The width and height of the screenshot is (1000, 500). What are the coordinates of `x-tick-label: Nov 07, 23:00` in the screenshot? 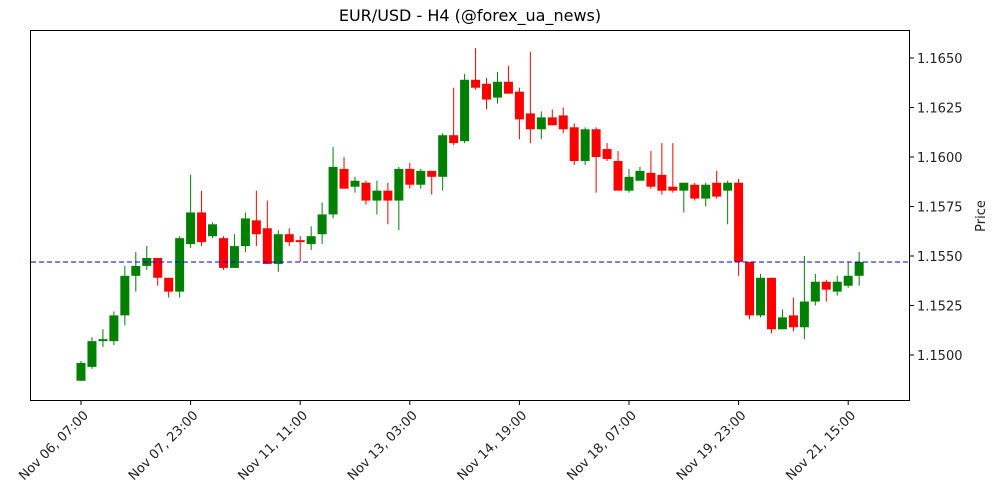 It's located at (164, 446).